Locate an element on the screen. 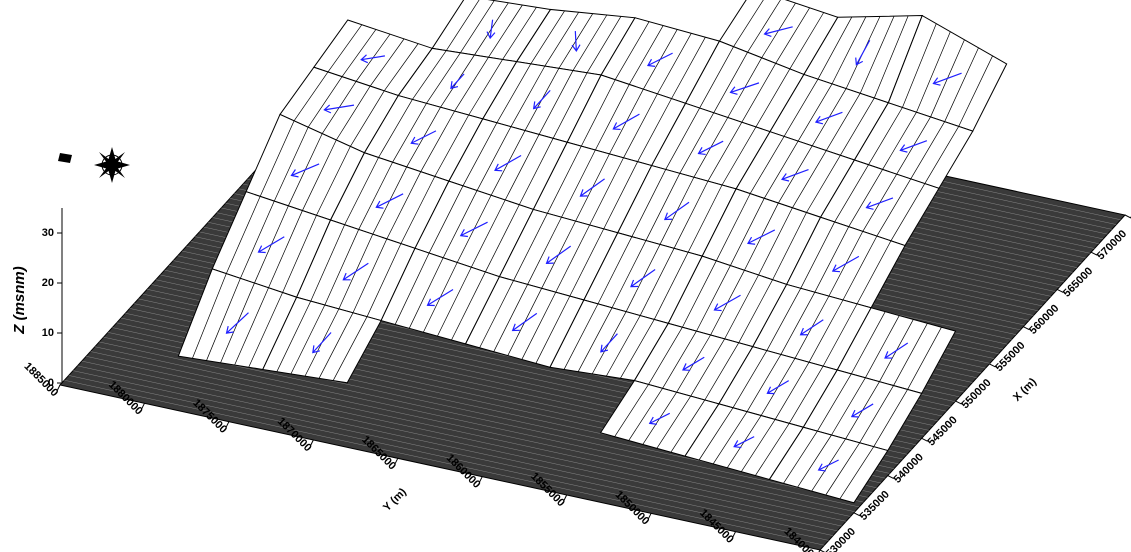 This screenshot has height=552, width=1131. z-tick-label: 10 is located at coordinates (48, 333).